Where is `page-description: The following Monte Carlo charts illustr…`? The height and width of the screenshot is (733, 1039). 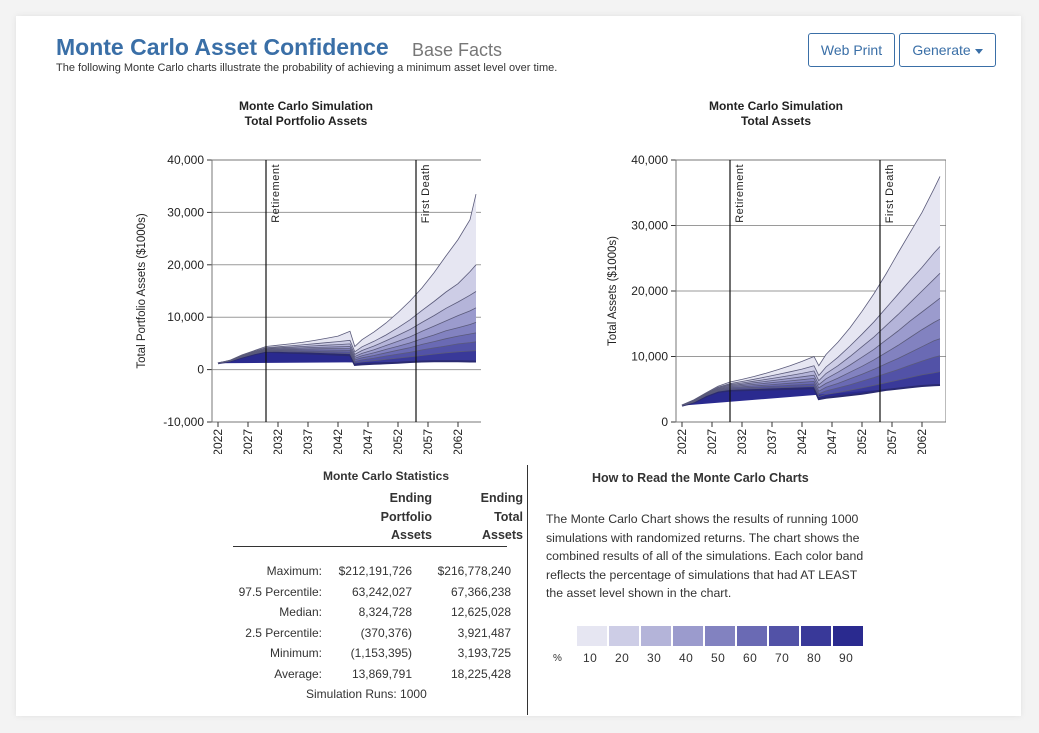
page-description: The following Monte Carlo charts illustr… is located at coordinates (307, 68).